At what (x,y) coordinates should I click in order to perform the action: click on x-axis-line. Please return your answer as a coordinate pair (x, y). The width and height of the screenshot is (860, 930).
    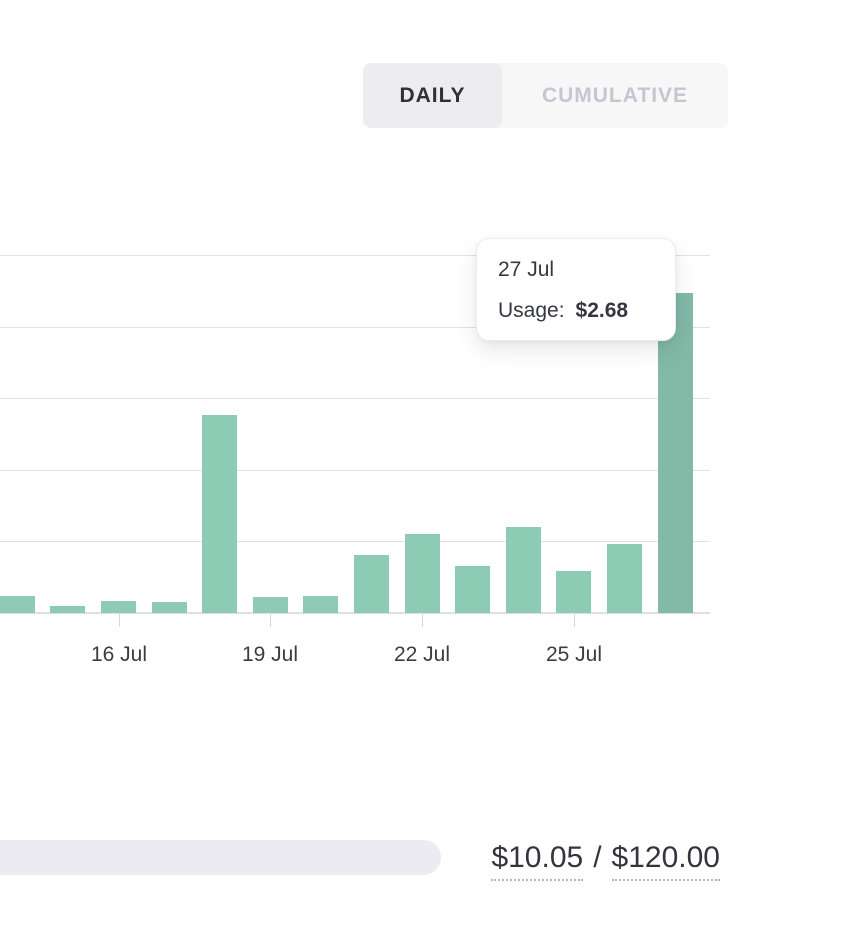
    Looking at the image, I should click on (355, 613).